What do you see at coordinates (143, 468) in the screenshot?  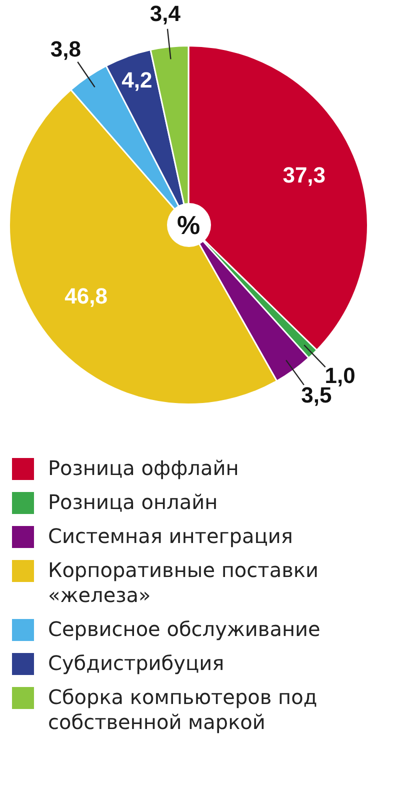 I see `legend-label: Розница оффлайн` at bounding box center [143, 468].